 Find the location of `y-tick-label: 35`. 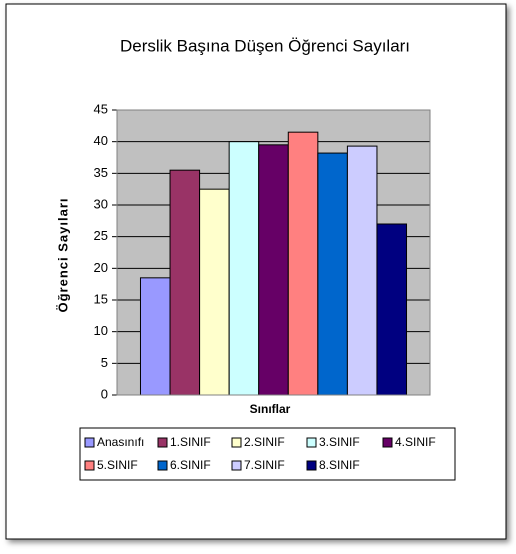

y-tick-label: 35 is located at coordinates (101, 172).